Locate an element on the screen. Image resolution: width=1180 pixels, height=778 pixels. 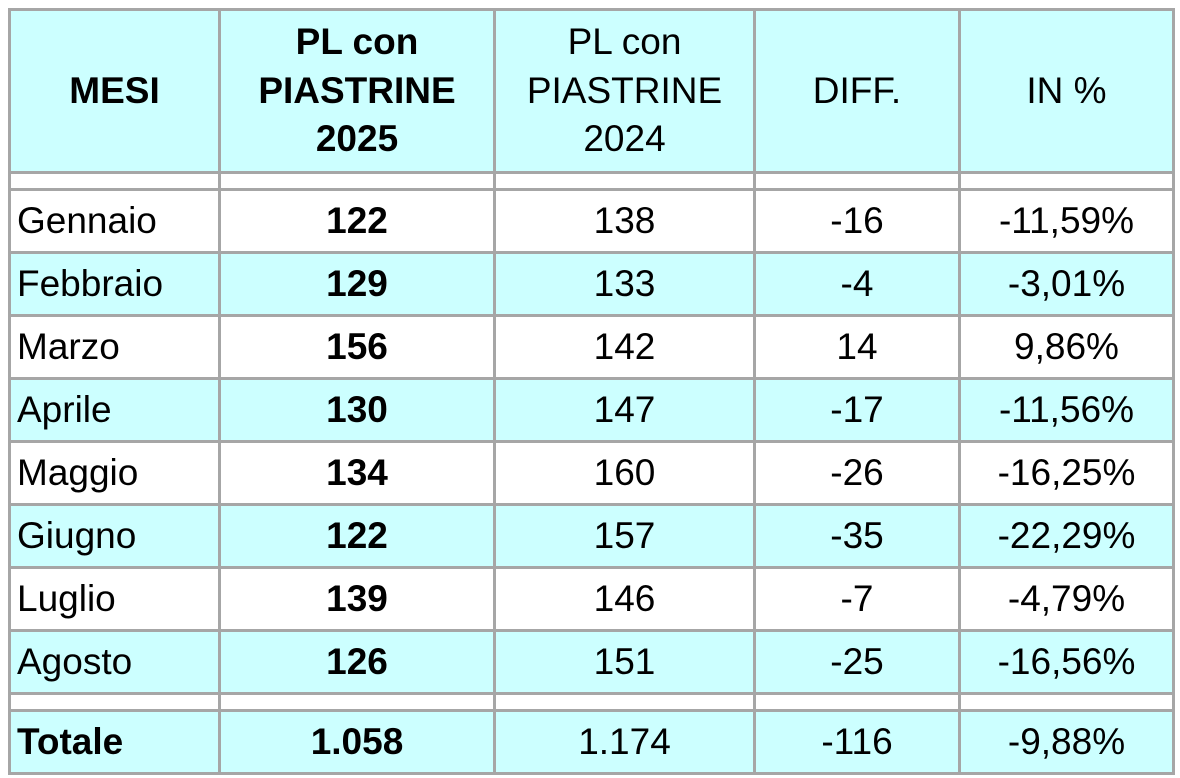
table-row-gennaio: Gennaio 122 138 -16 -11,59% is located at coordinates (591, 221).